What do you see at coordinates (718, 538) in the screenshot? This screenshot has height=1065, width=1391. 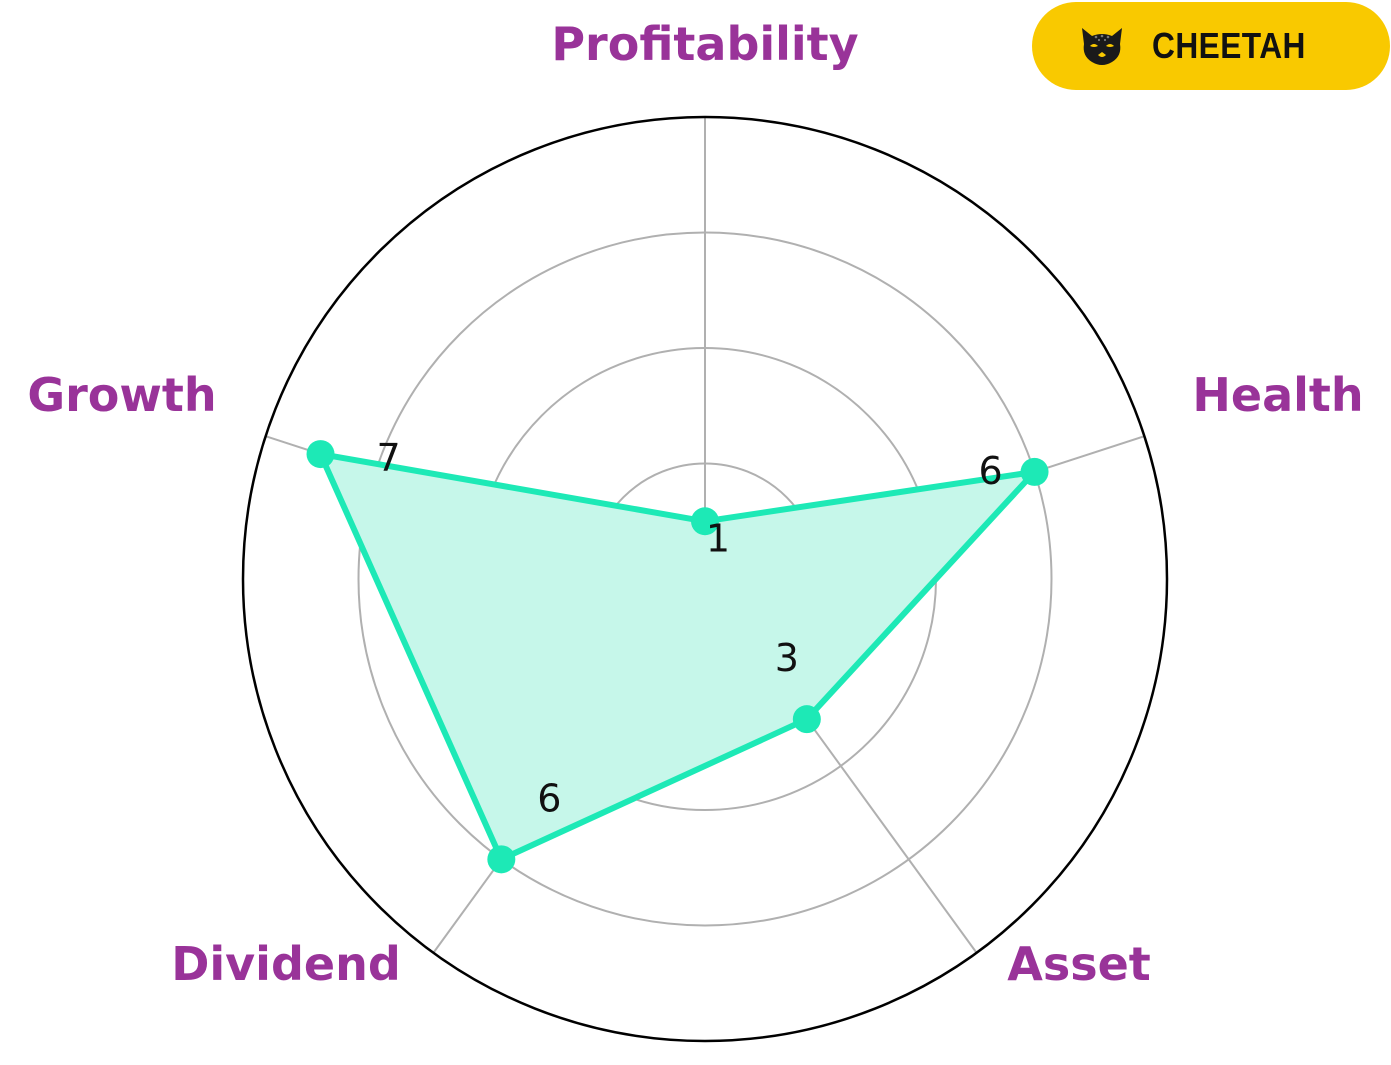 I see `value-label-profitability: 1` at bounding box center [718, 538].